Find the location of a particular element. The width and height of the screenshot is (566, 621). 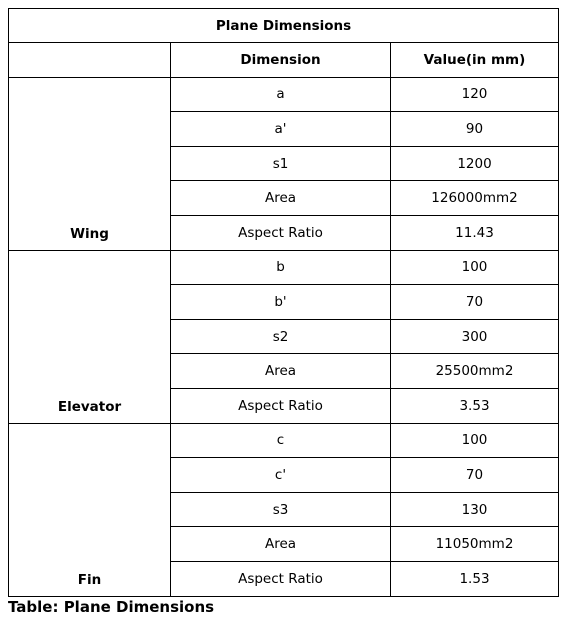

table-row: Area 126000mm2 is located at coordinates (284, 198).